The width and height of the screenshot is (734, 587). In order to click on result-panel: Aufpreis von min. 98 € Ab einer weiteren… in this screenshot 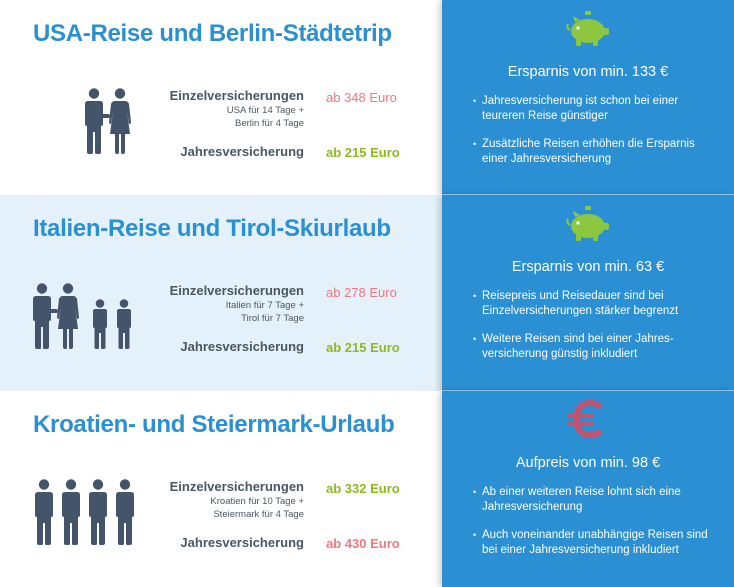, I will do `click(588, 489)`.